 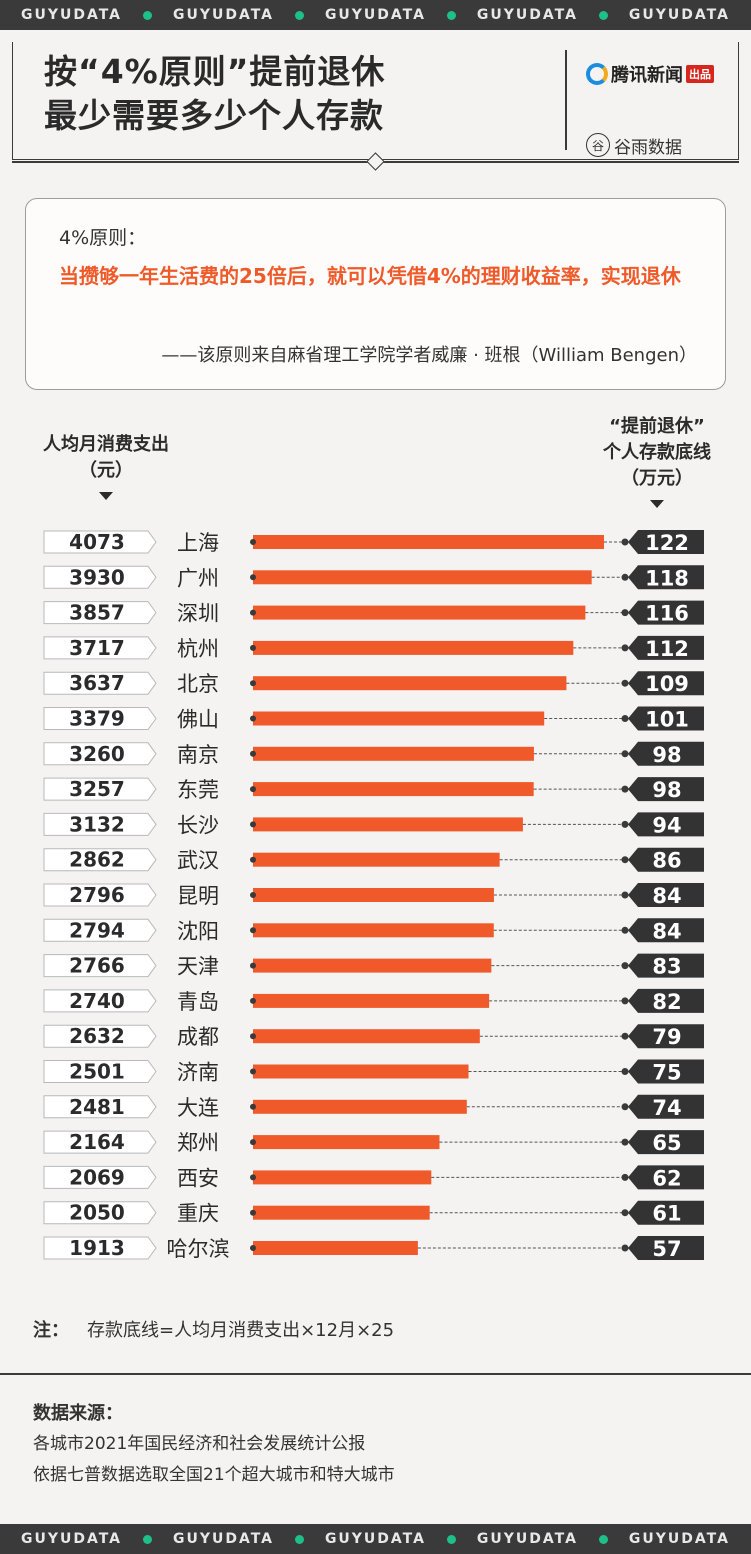 I want to click on city-label: 成都, so click(x=198, y=1037).